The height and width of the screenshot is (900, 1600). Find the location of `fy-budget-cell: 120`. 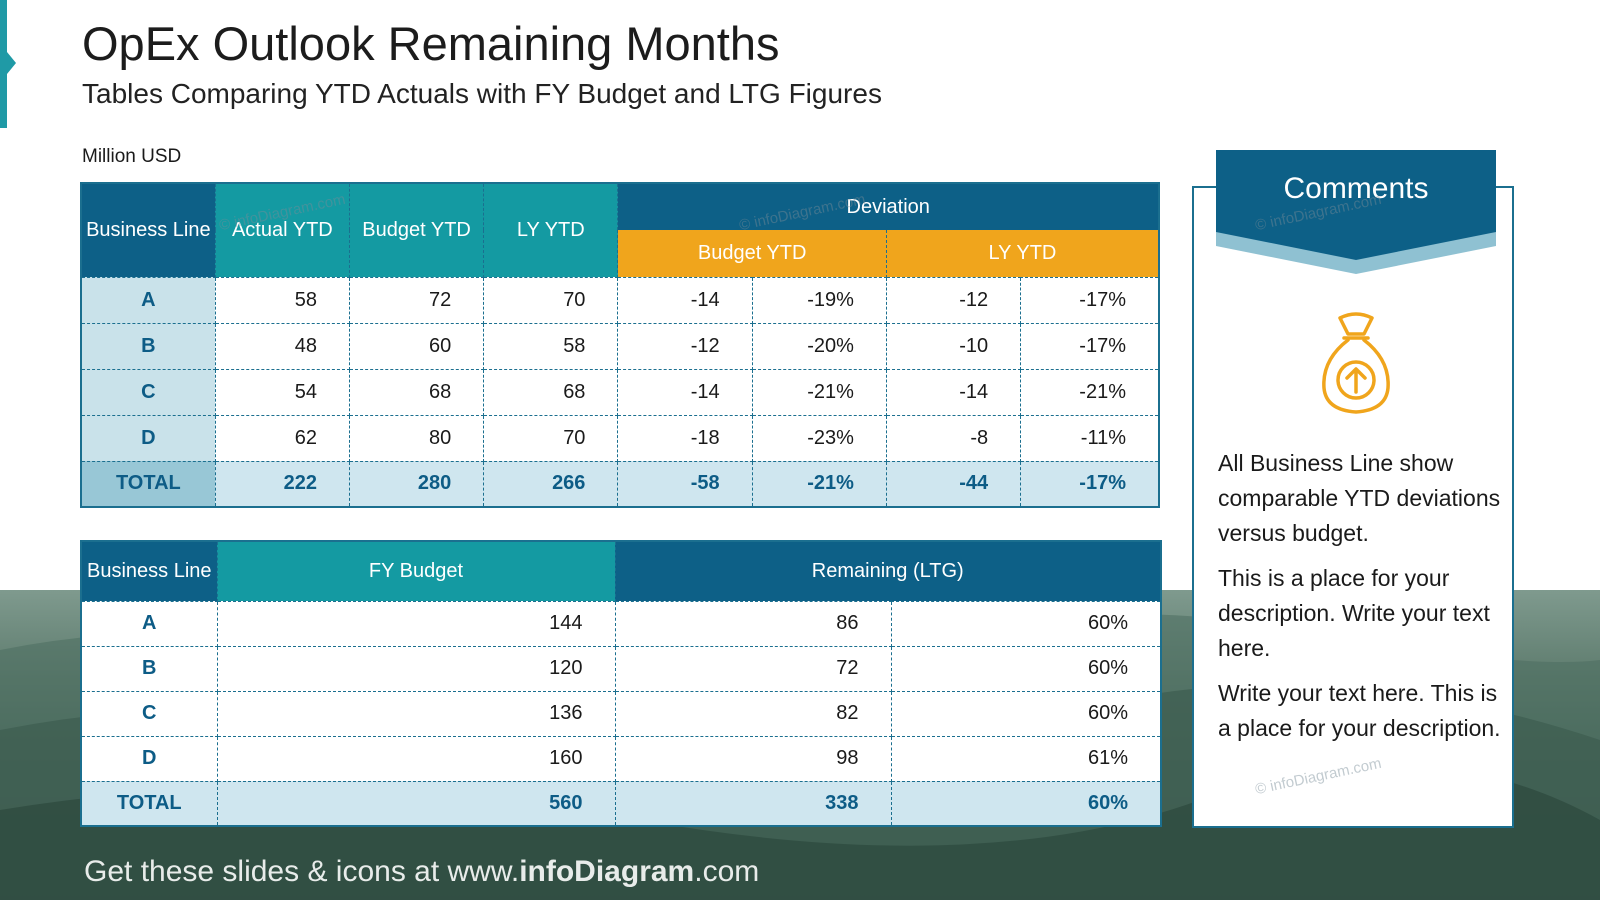

fy-budget-cell: 120 is located at coordinates (416, 669).